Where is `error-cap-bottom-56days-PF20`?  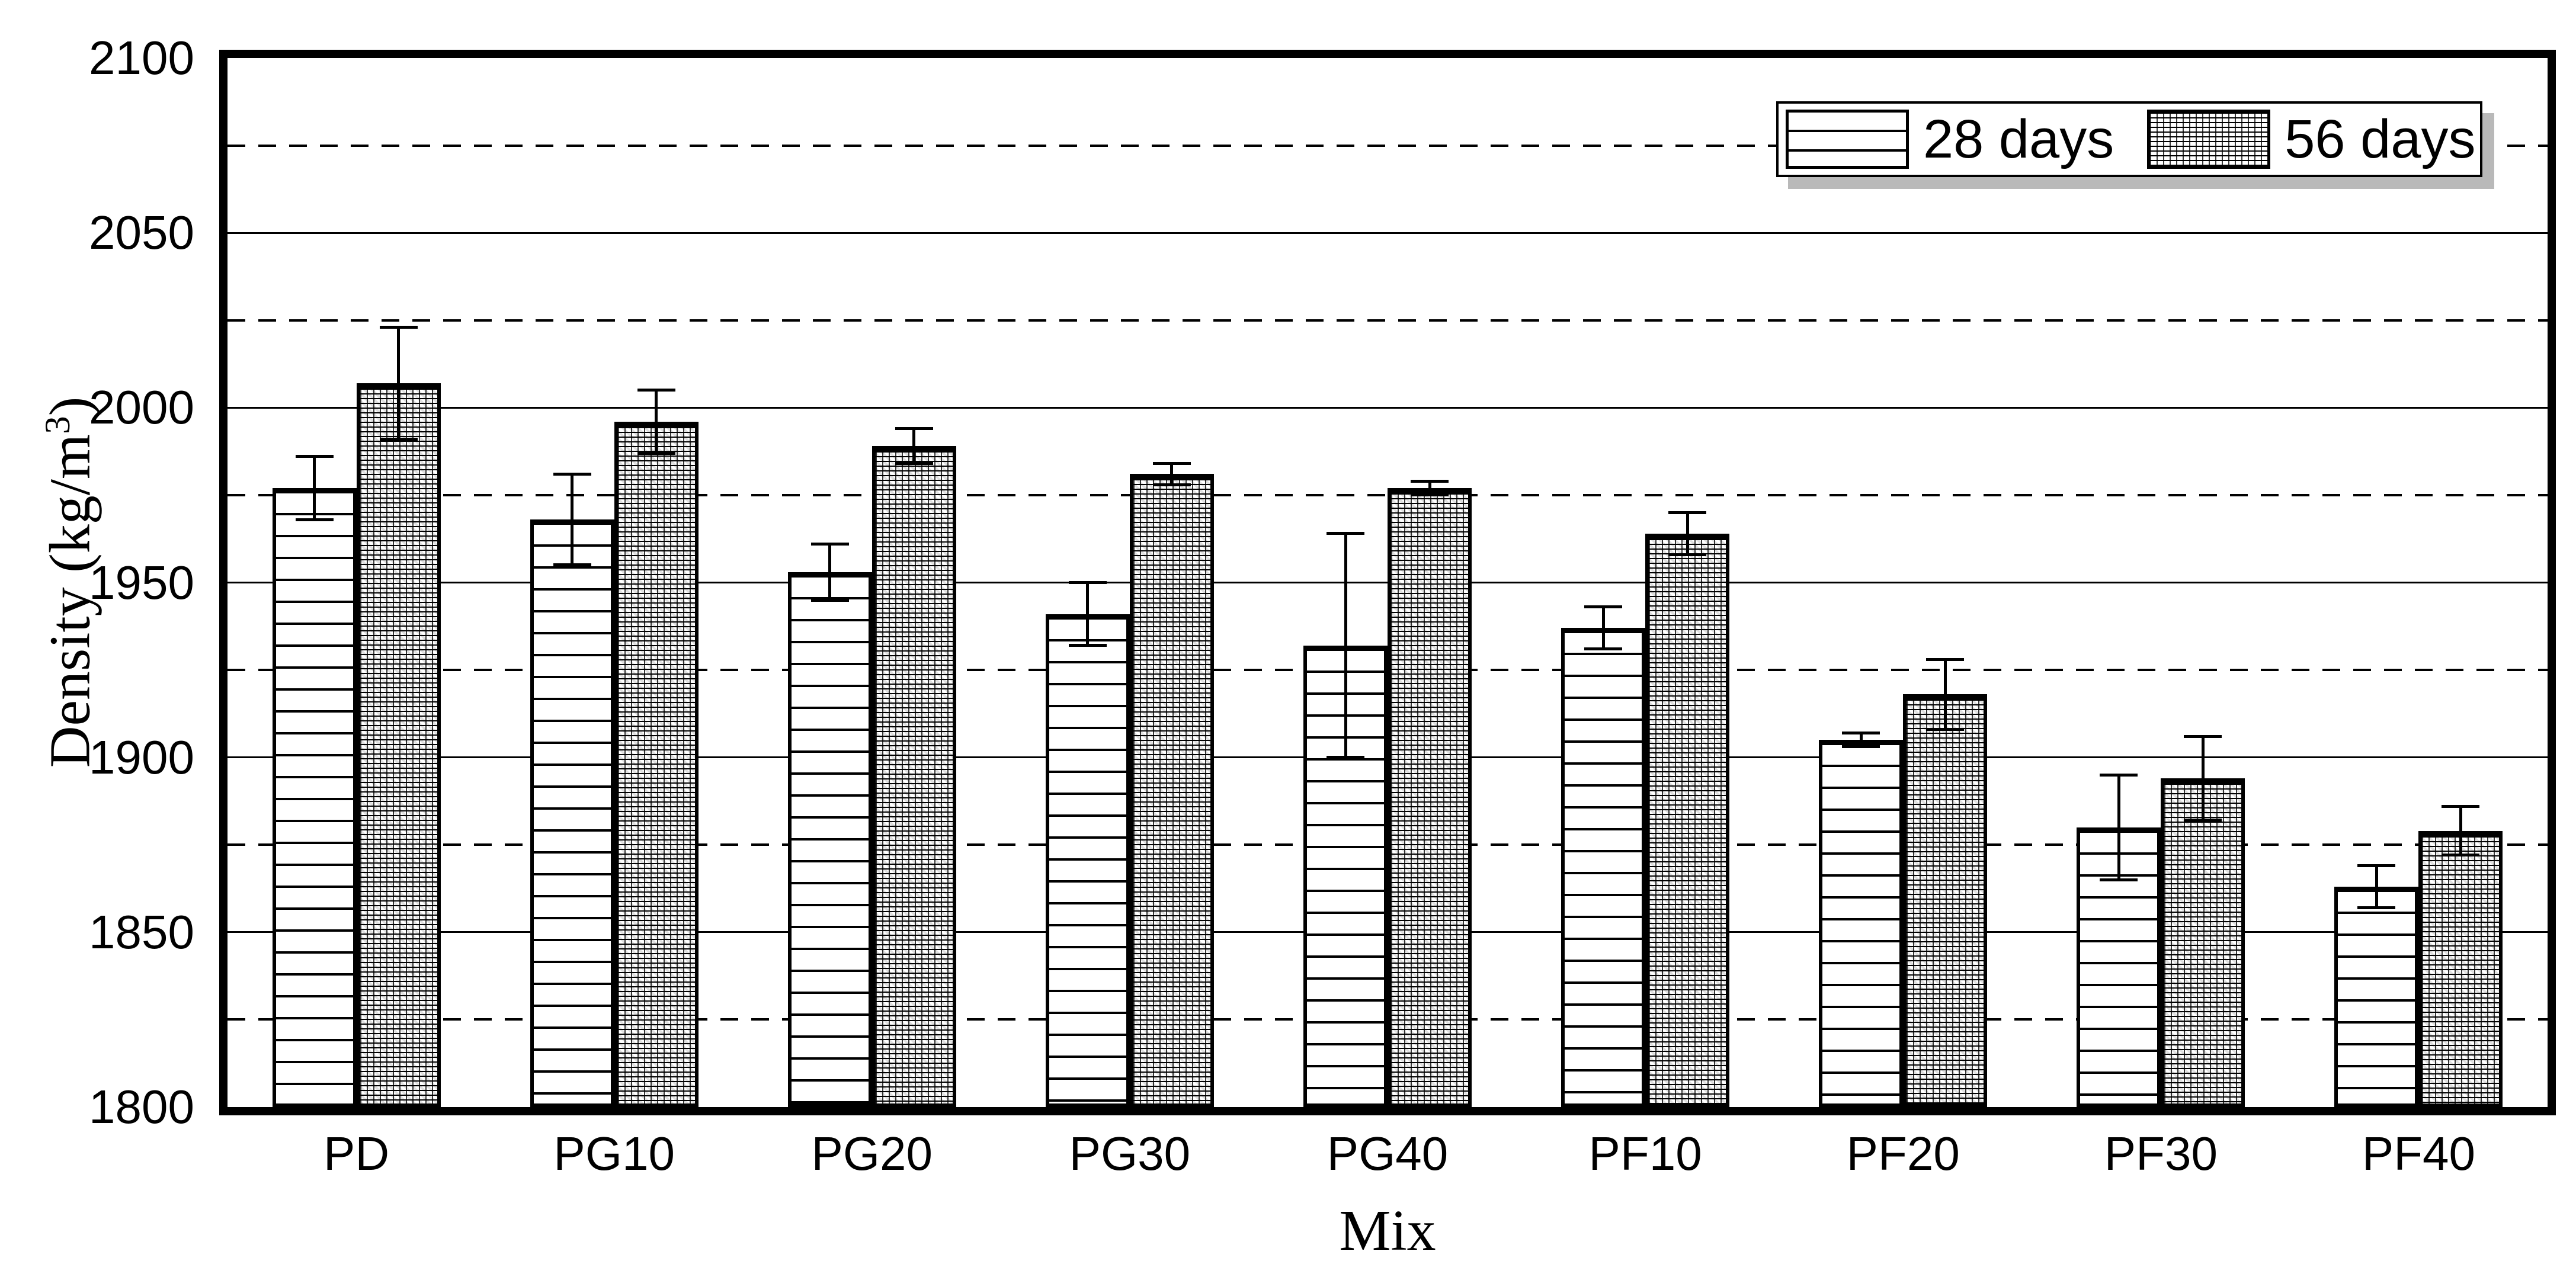 error-cap-bottom-56days-PF20 is located at coordinates (1946, 729).